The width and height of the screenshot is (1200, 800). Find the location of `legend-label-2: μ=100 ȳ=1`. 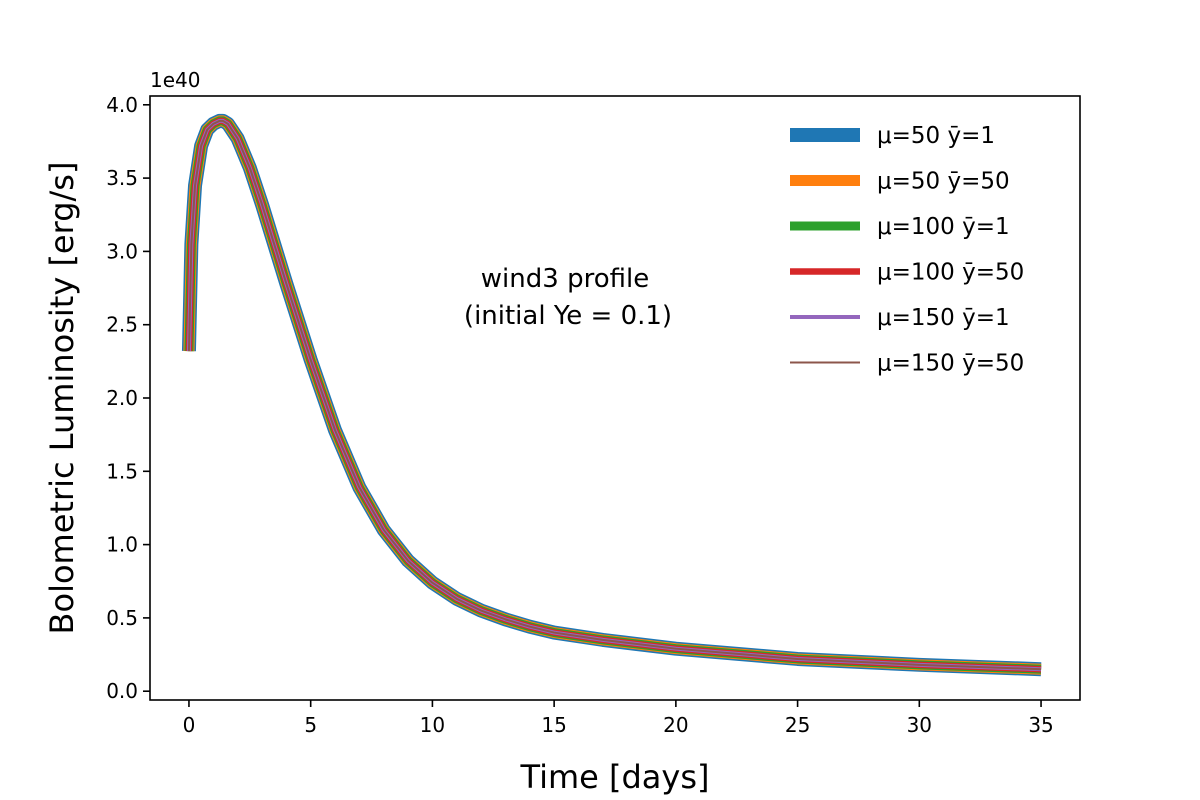

legend-label-2: μ=100 ȳ=1 is located at coordinates (943, 227).